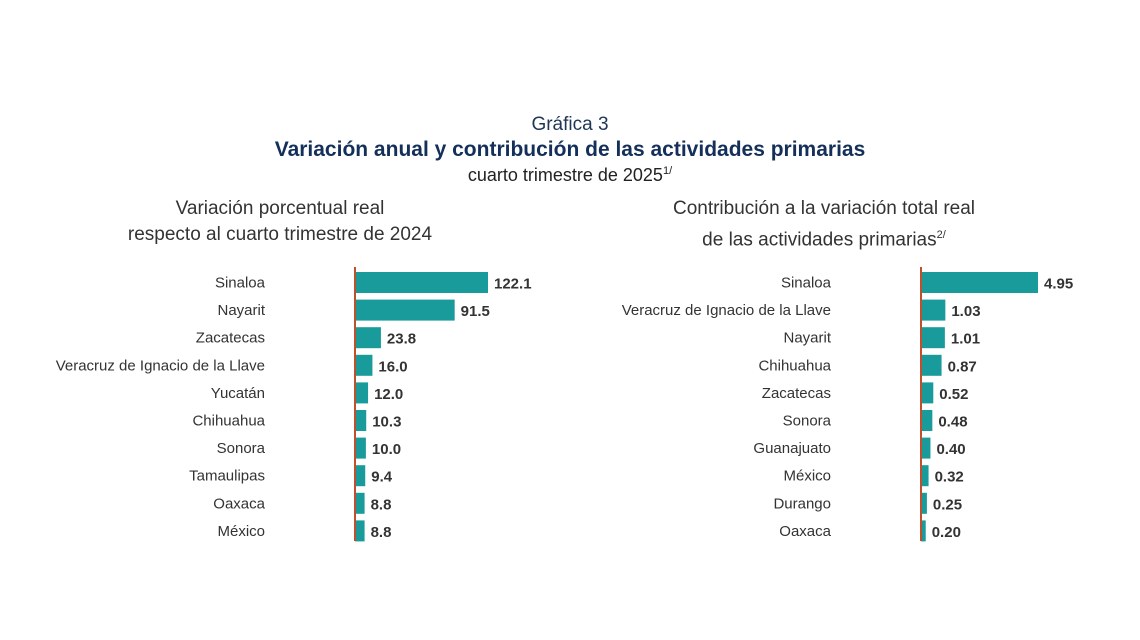 The height and width of the screenshot is (640, 1140). What do you see at coordinates (239, 503) in the screenshot?
I see `left-category-label: Oaxaca` at bounding box center [239, 503].